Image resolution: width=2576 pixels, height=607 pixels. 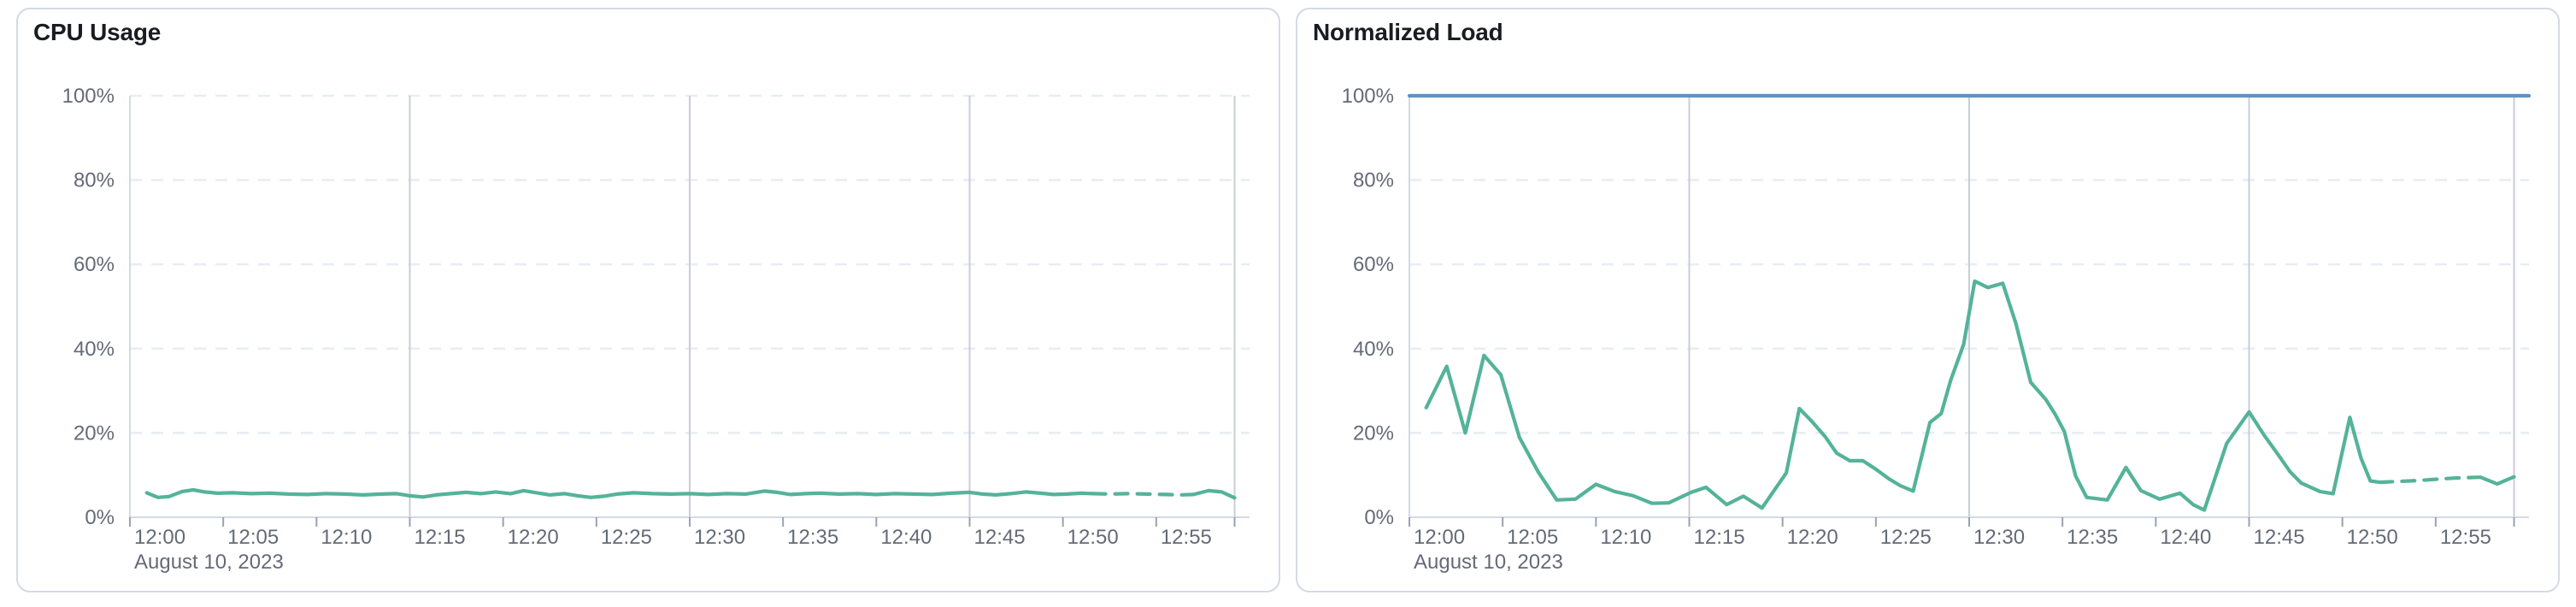 What do you see at coordinates (1408, 32) in the screenshot?
I see `normalized-load-panel-title: Normalized Load` at bounding box center [1408, 32].